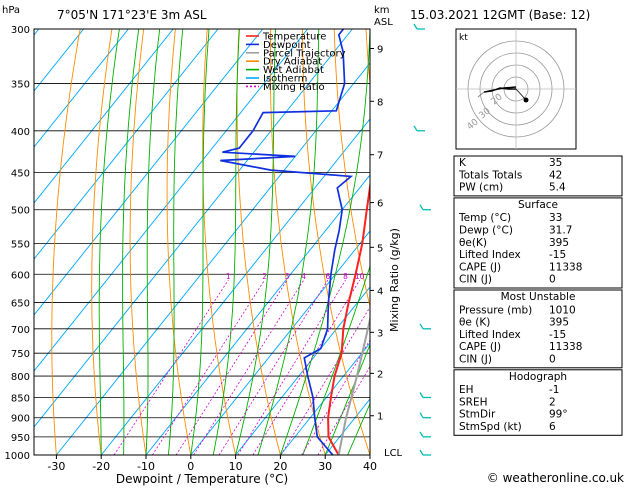 Image resolution: width=629 pixels, height=490 pixels. I want to click on hodograph: 40 30 20 kt, so click(516, 89).